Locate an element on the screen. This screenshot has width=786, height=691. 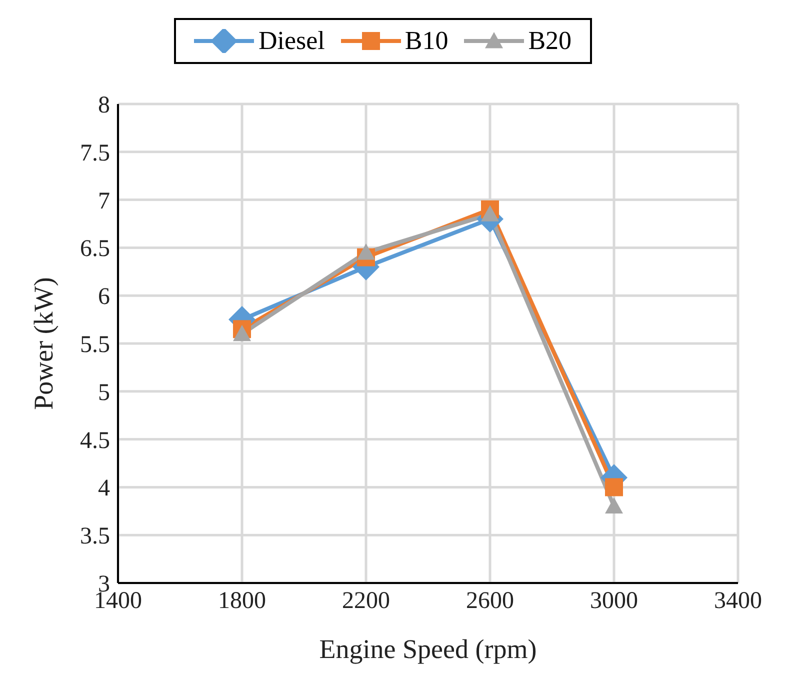
y-tick-label: 6 is located at coordinates (104, 297).